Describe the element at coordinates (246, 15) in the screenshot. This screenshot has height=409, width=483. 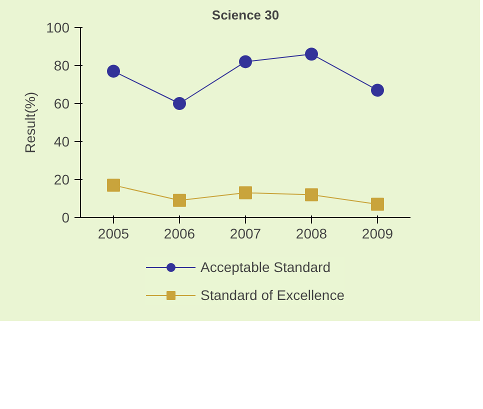
I see `chart-title: Science 30` at that location.